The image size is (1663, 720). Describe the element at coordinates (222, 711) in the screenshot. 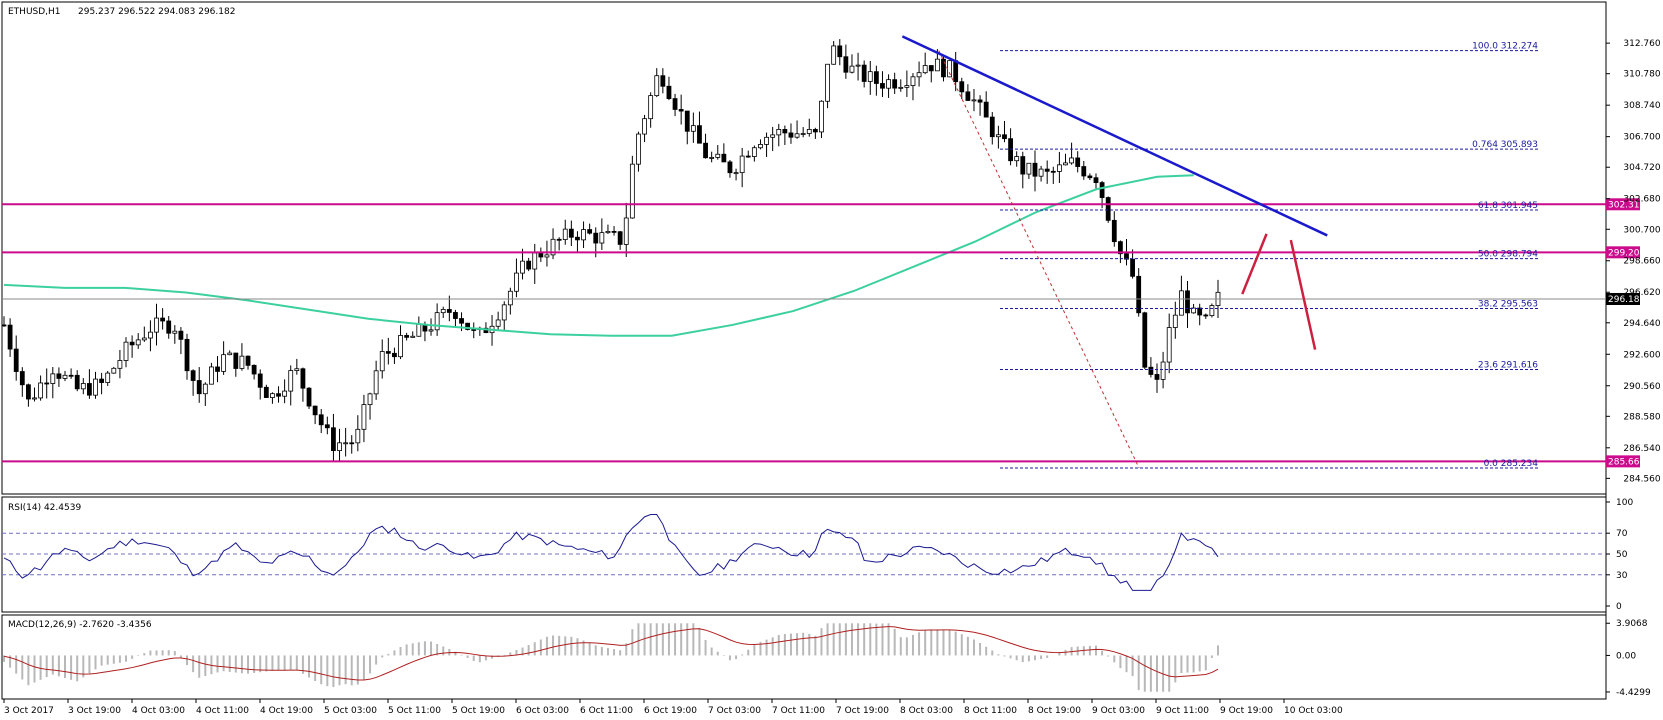

I see `time-tick-label: 4 Oct 11:00` at that location.